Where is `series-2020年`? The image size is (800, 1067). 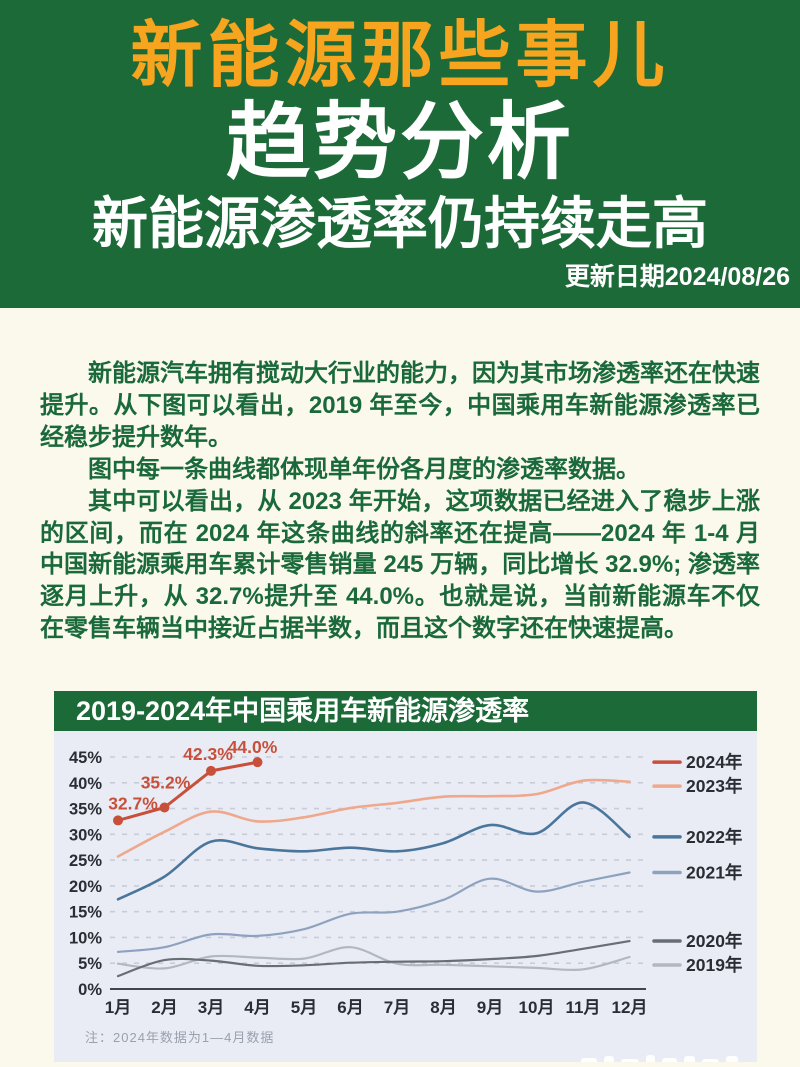 series-2020年 is located at coordinates (373, 959).